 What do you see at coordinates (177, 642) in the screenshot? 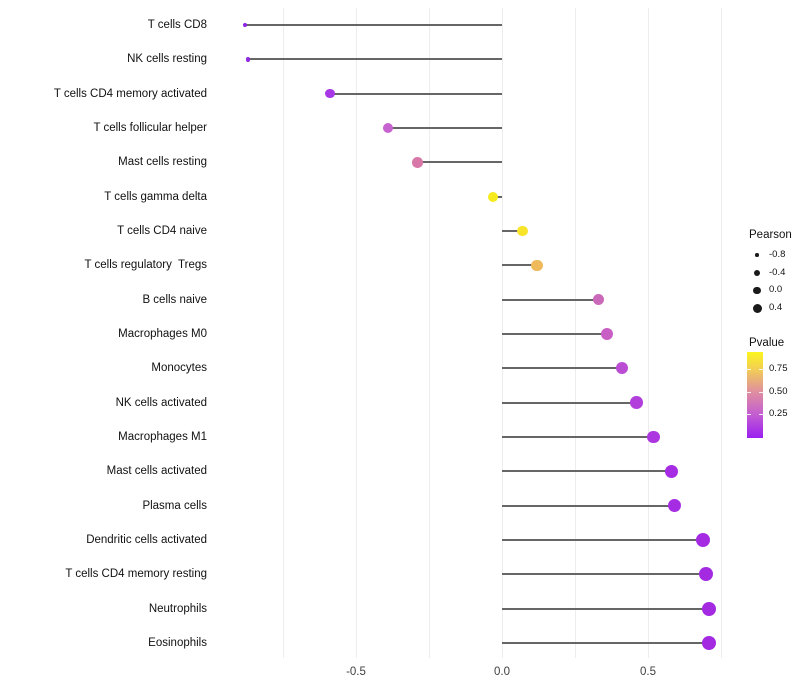
I see `category-label: Eosinophils` at bounding box center [177, 642].